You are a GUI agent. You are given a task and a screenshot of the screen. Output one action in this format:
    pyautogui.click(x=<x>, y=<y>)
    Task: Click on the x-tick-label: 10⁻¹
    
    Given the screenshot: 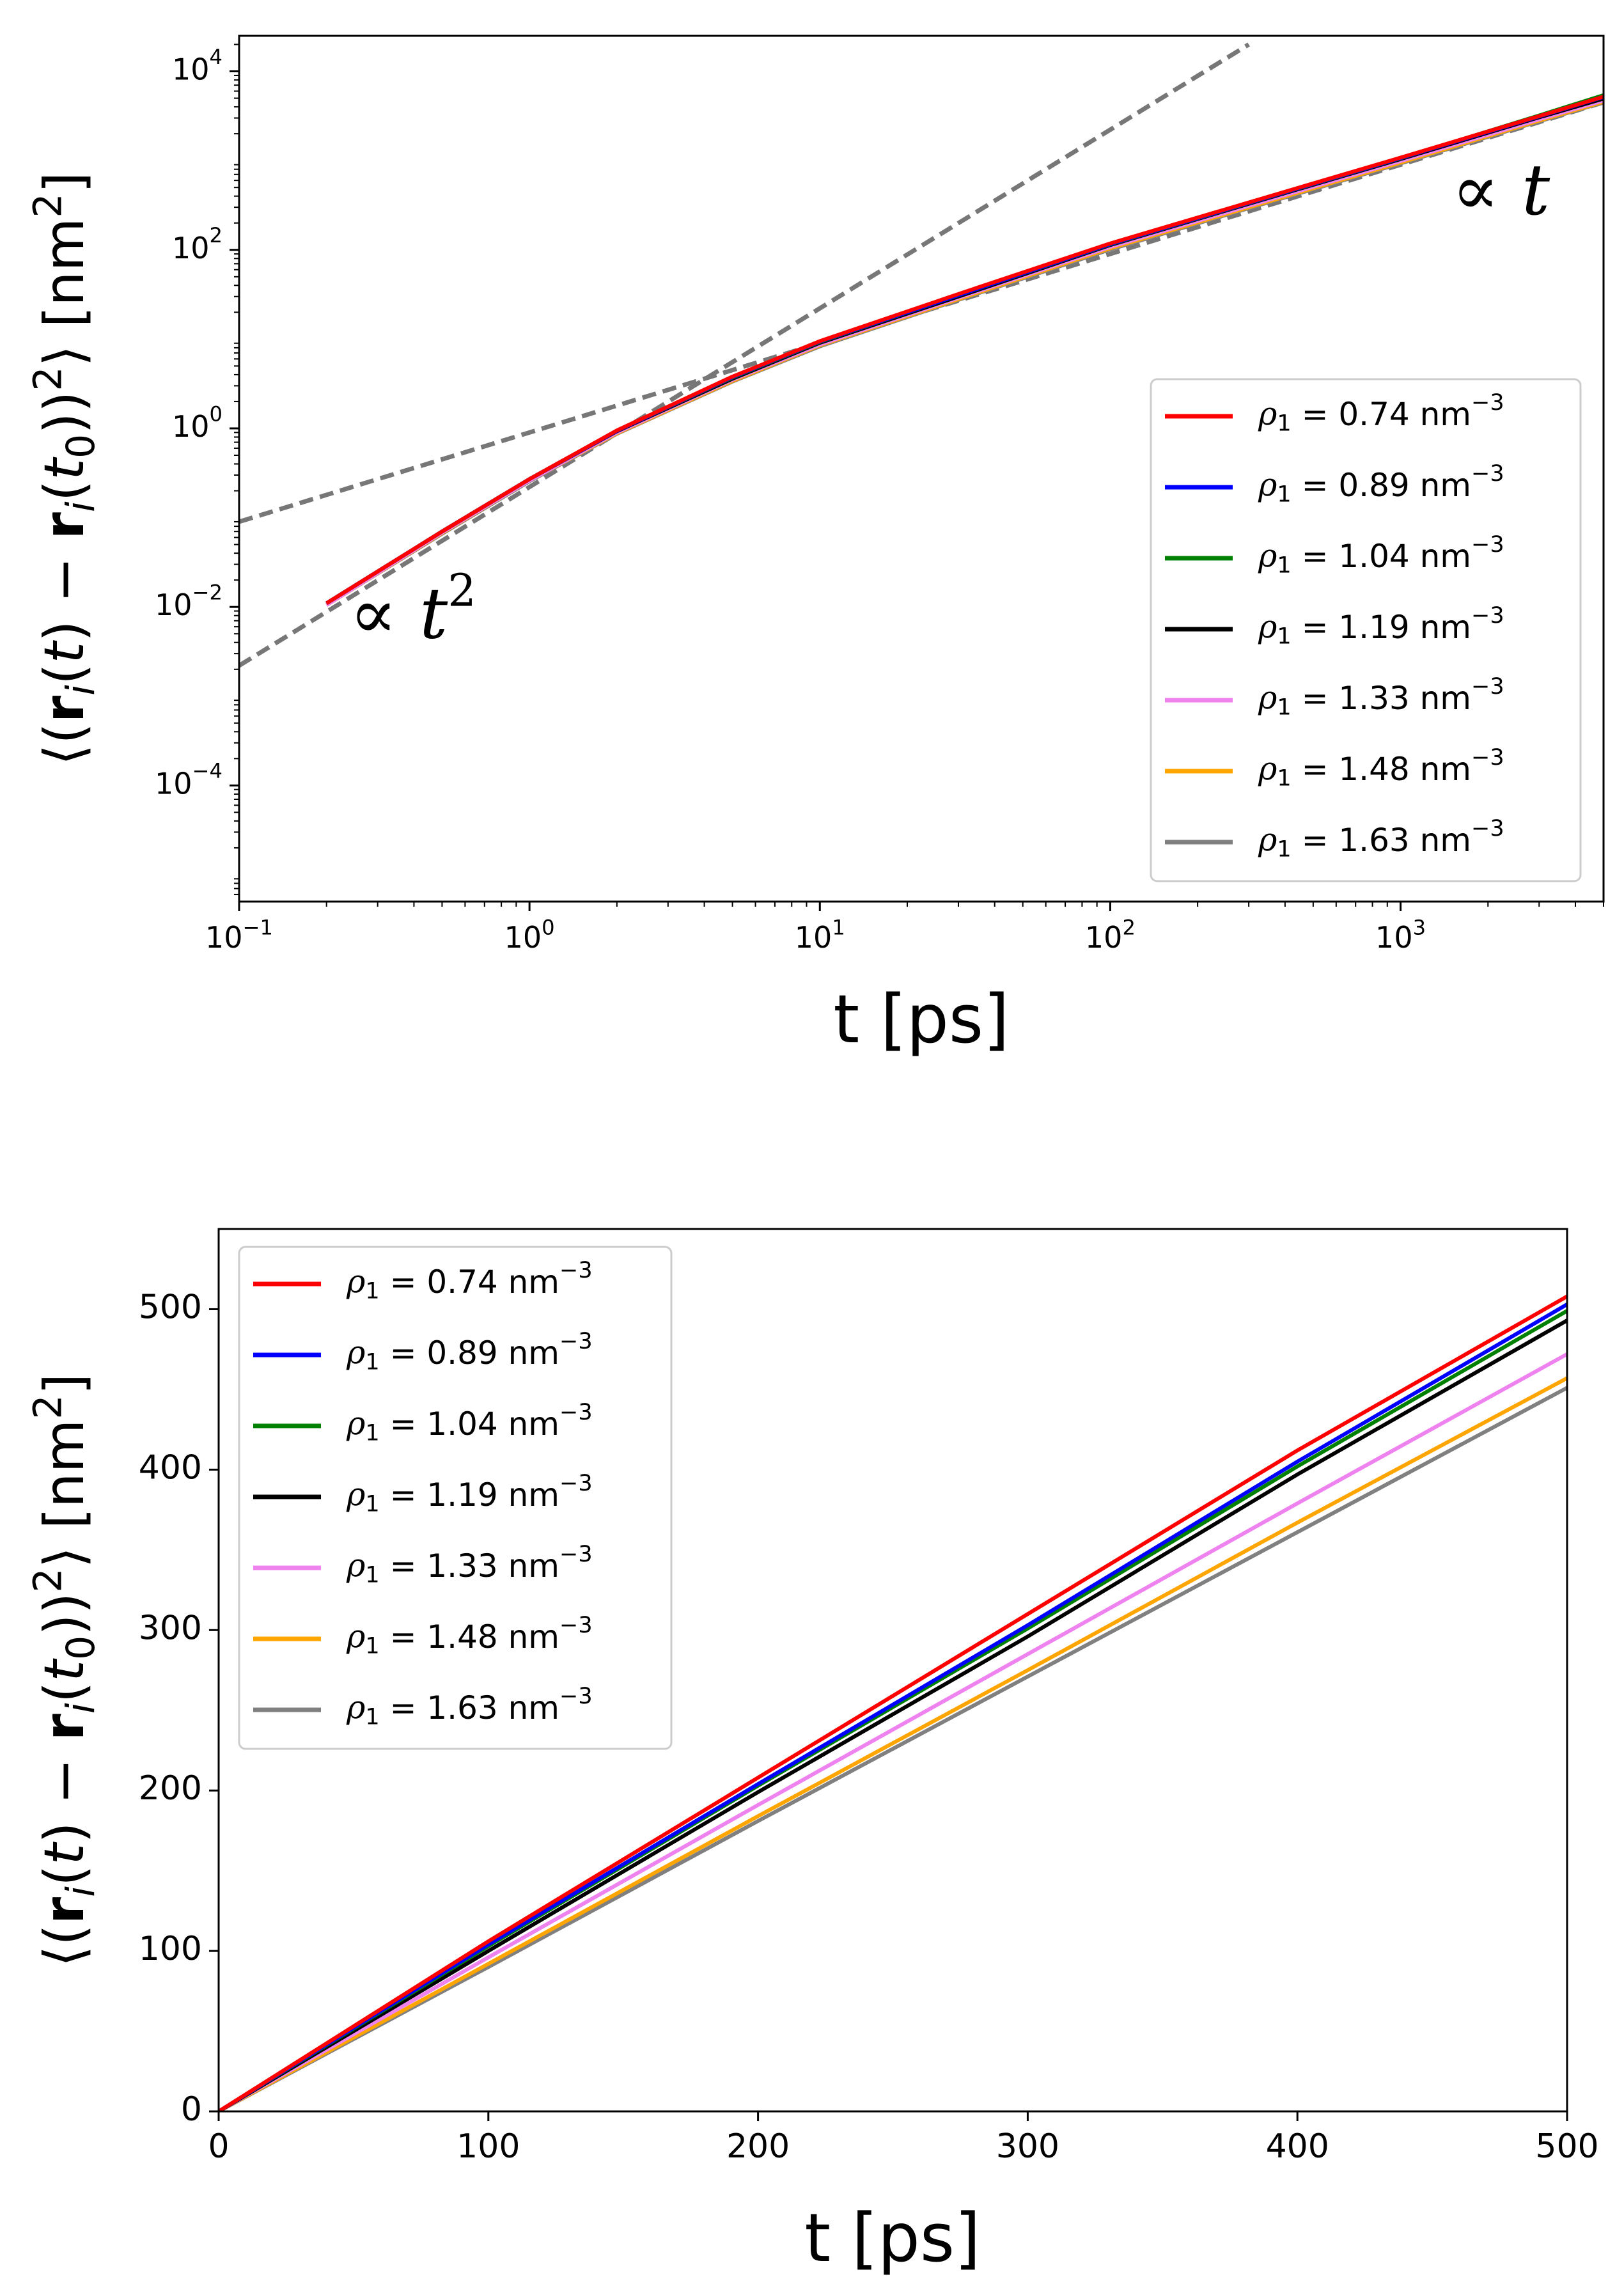 What is the action you would take?
    pyautogui.click(x=239, y=935)
    